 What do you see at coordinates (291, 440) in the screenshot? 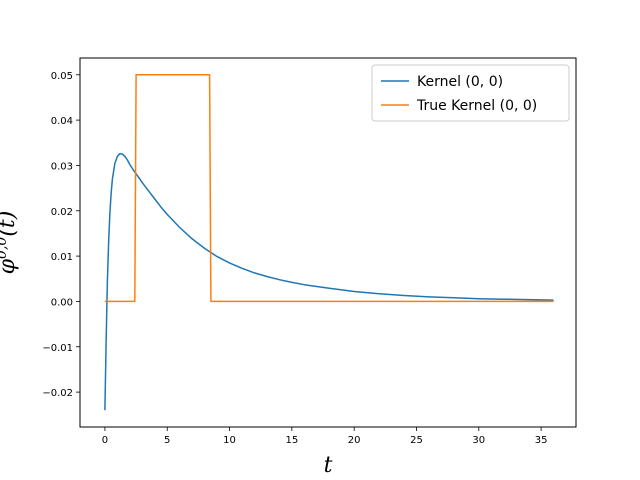
I see `x-tick-label: 15` at bounding box center [291, 440].